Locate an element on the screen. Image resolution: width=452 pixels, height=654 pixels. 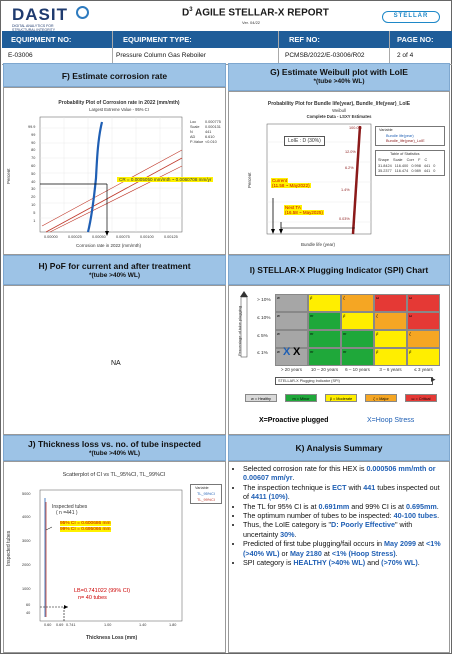
plot-j-ytick: 5000 is located at coordinates (26, 494).